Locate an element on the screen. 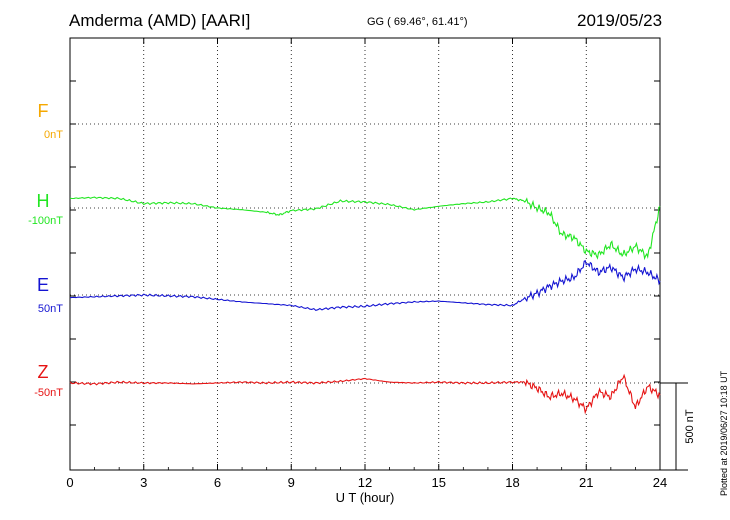 This screenshot has width=730, height=520. x-tick-label: 12 is located at coordinates (365, 482).